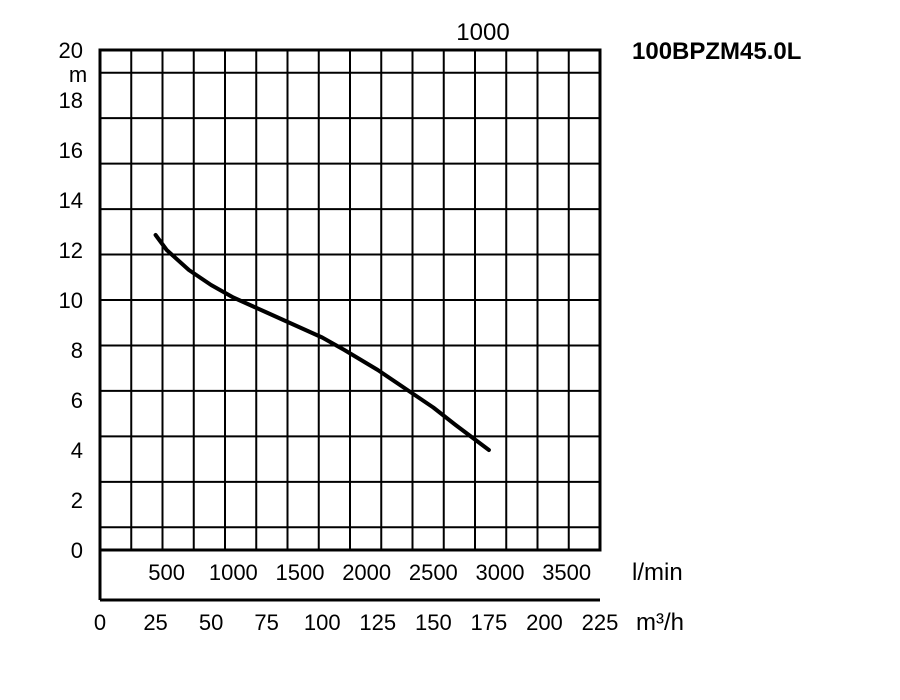 This screenshot has height=700, width=900. Describe the element at coordinates (433, 572) in the screenshot. I see `x-tick-label-lpm: 2500` at that location.